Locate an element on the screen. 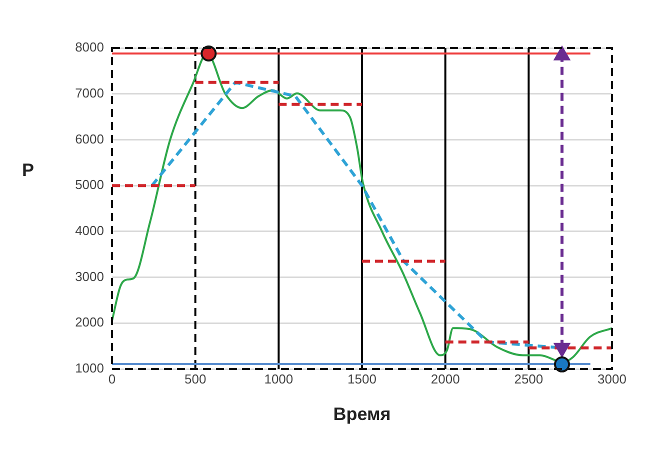  x-tick-label: 0 is located at coordinates (112, 378).